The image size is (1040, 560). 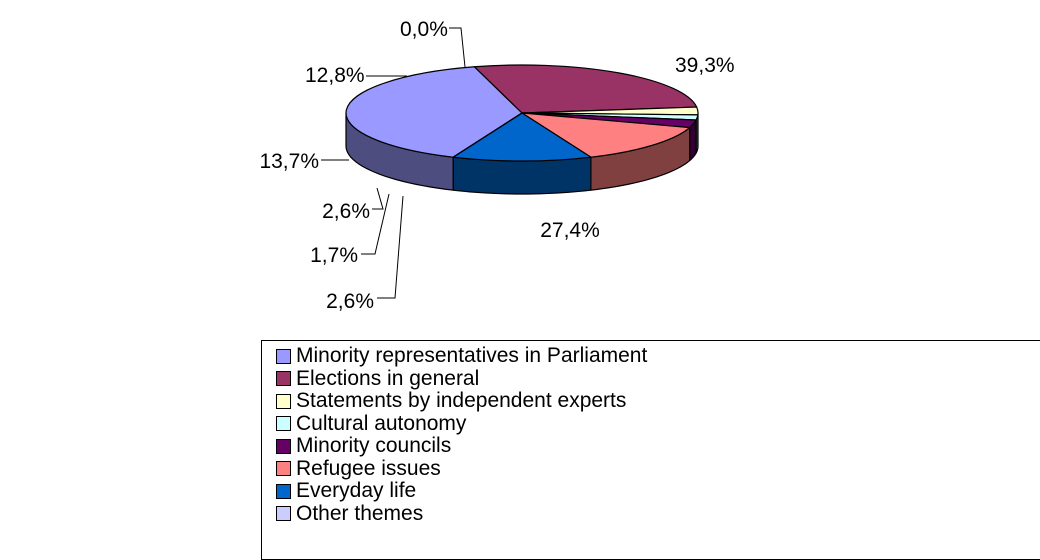 I want to click on data-label-other-themes: 0,0%, so click(x=424, y=29).